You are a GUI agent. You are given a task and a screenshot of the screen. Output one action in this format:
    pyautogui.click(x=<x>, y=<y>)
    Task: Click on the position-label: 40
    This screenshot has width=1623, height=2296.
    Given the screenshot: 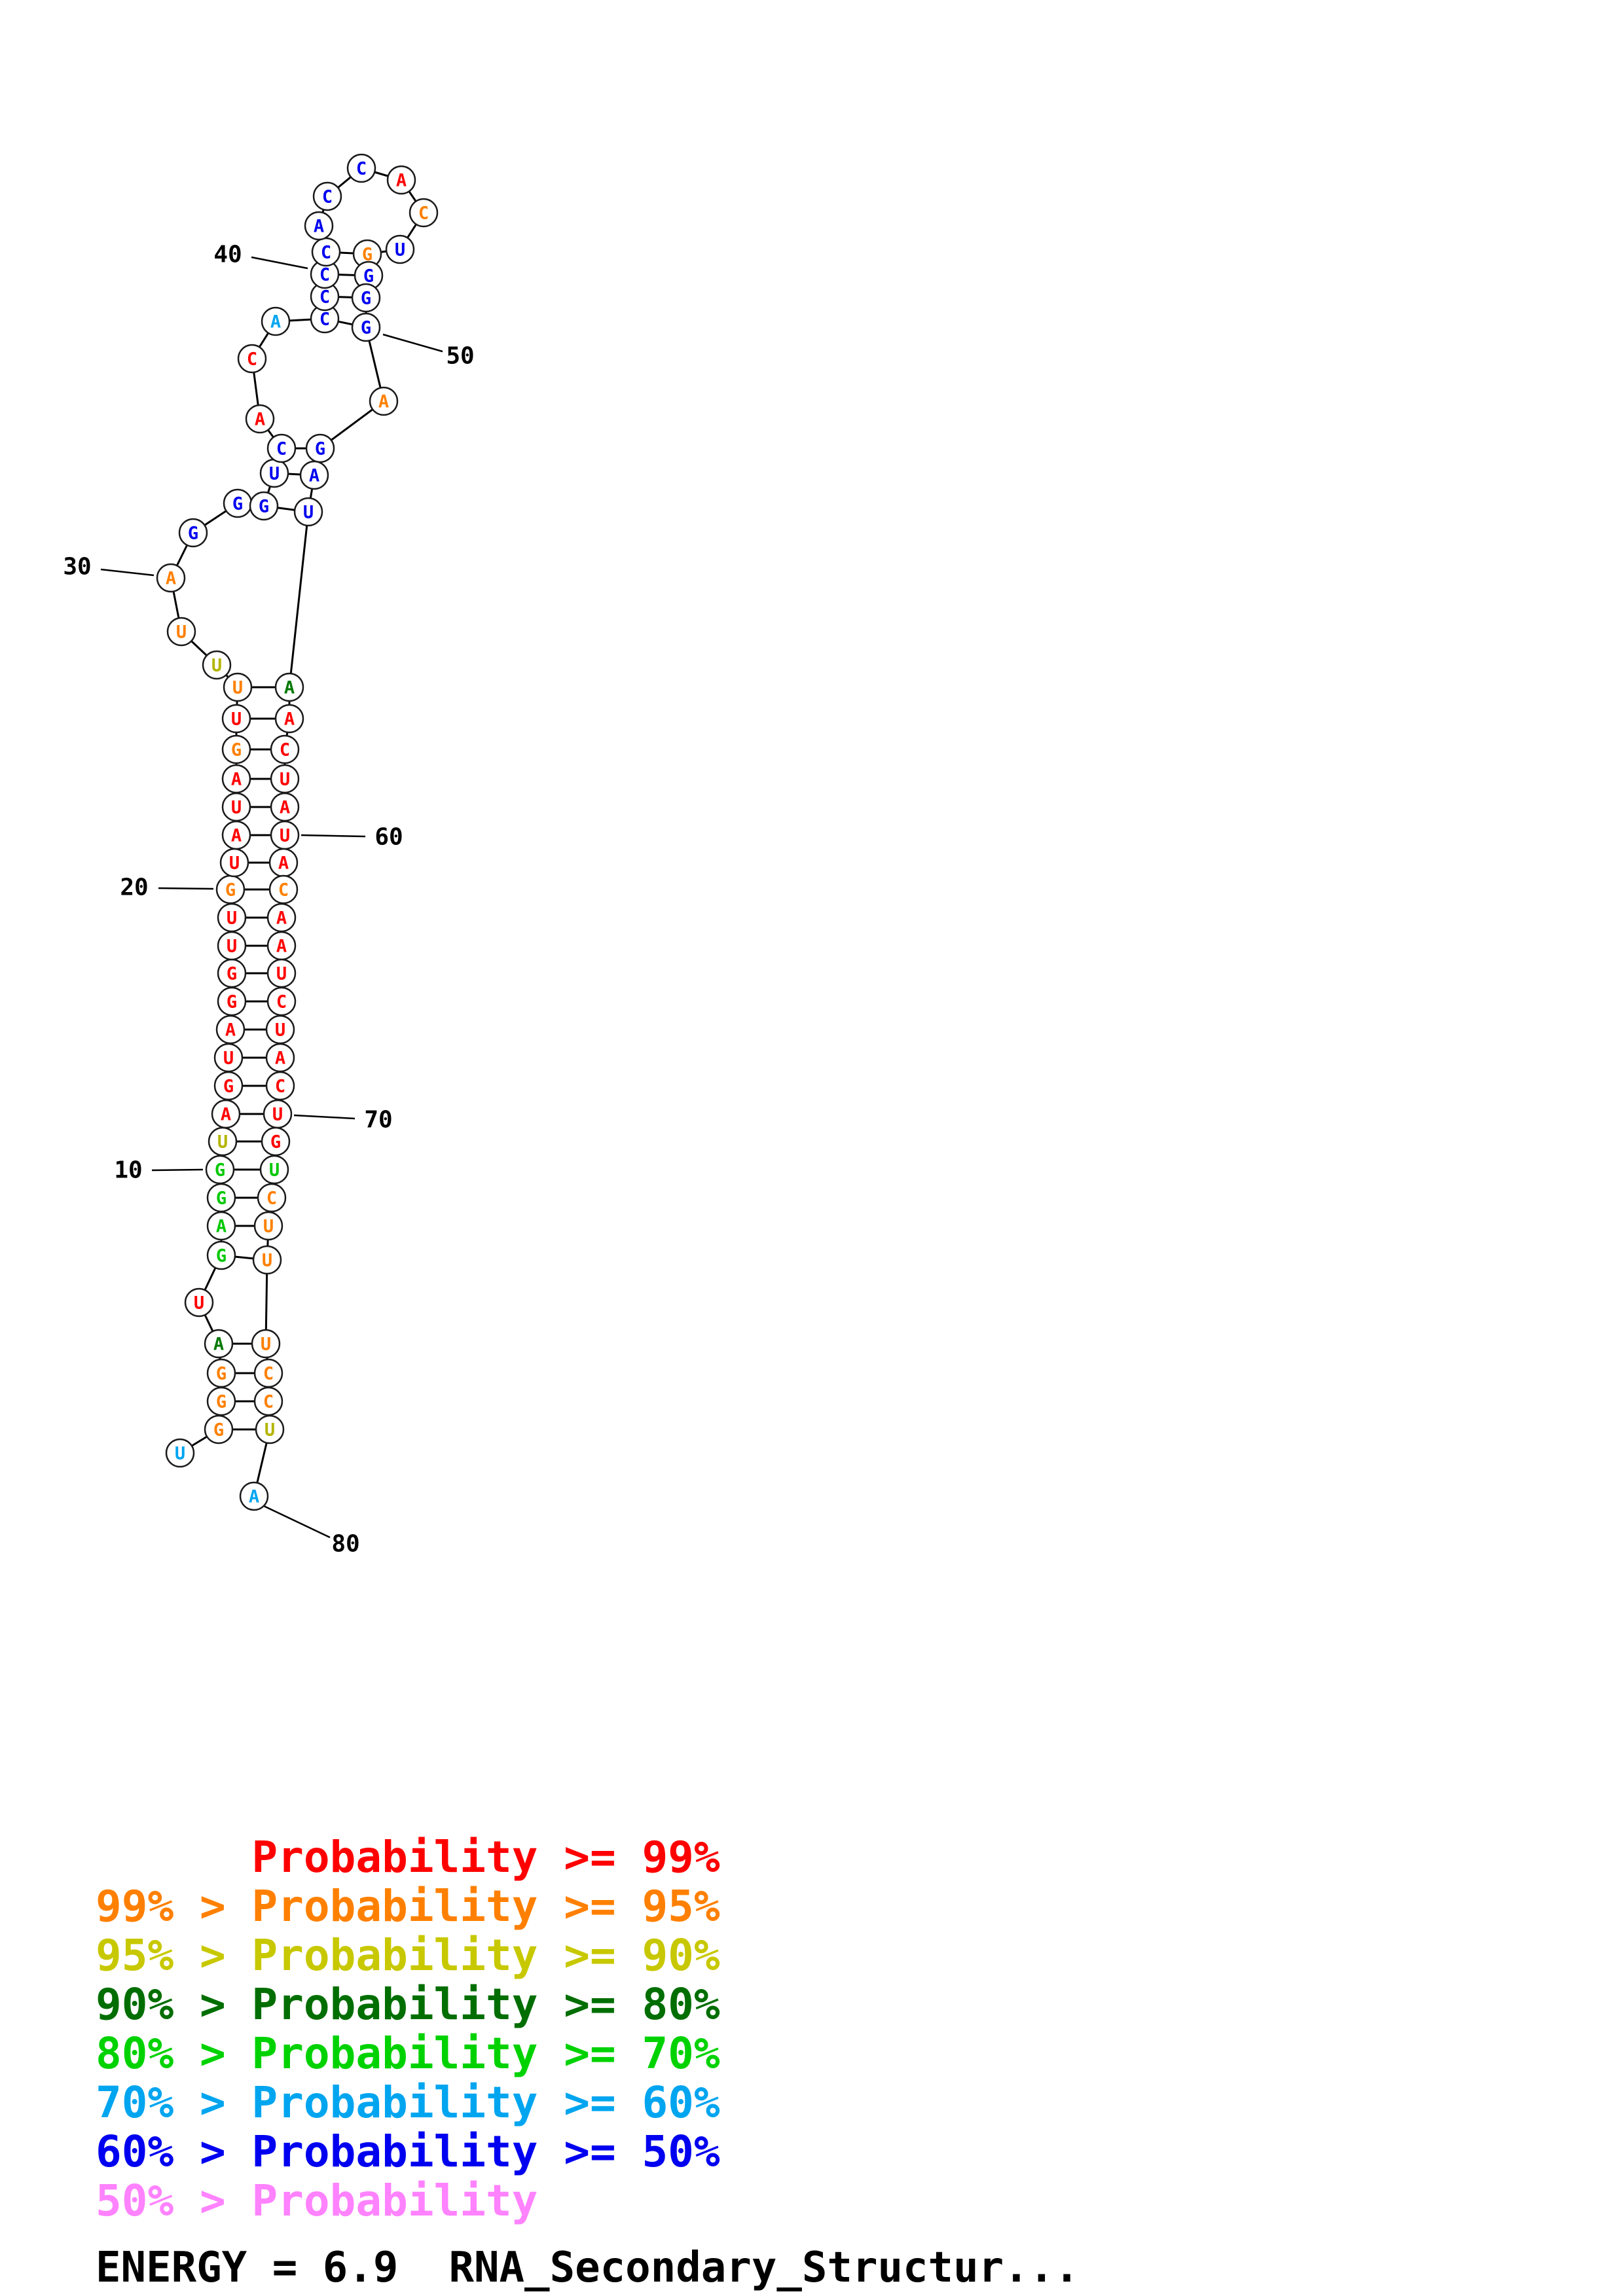 What is the action you would take?
    pyautogui.click(x=227, y=255)
    